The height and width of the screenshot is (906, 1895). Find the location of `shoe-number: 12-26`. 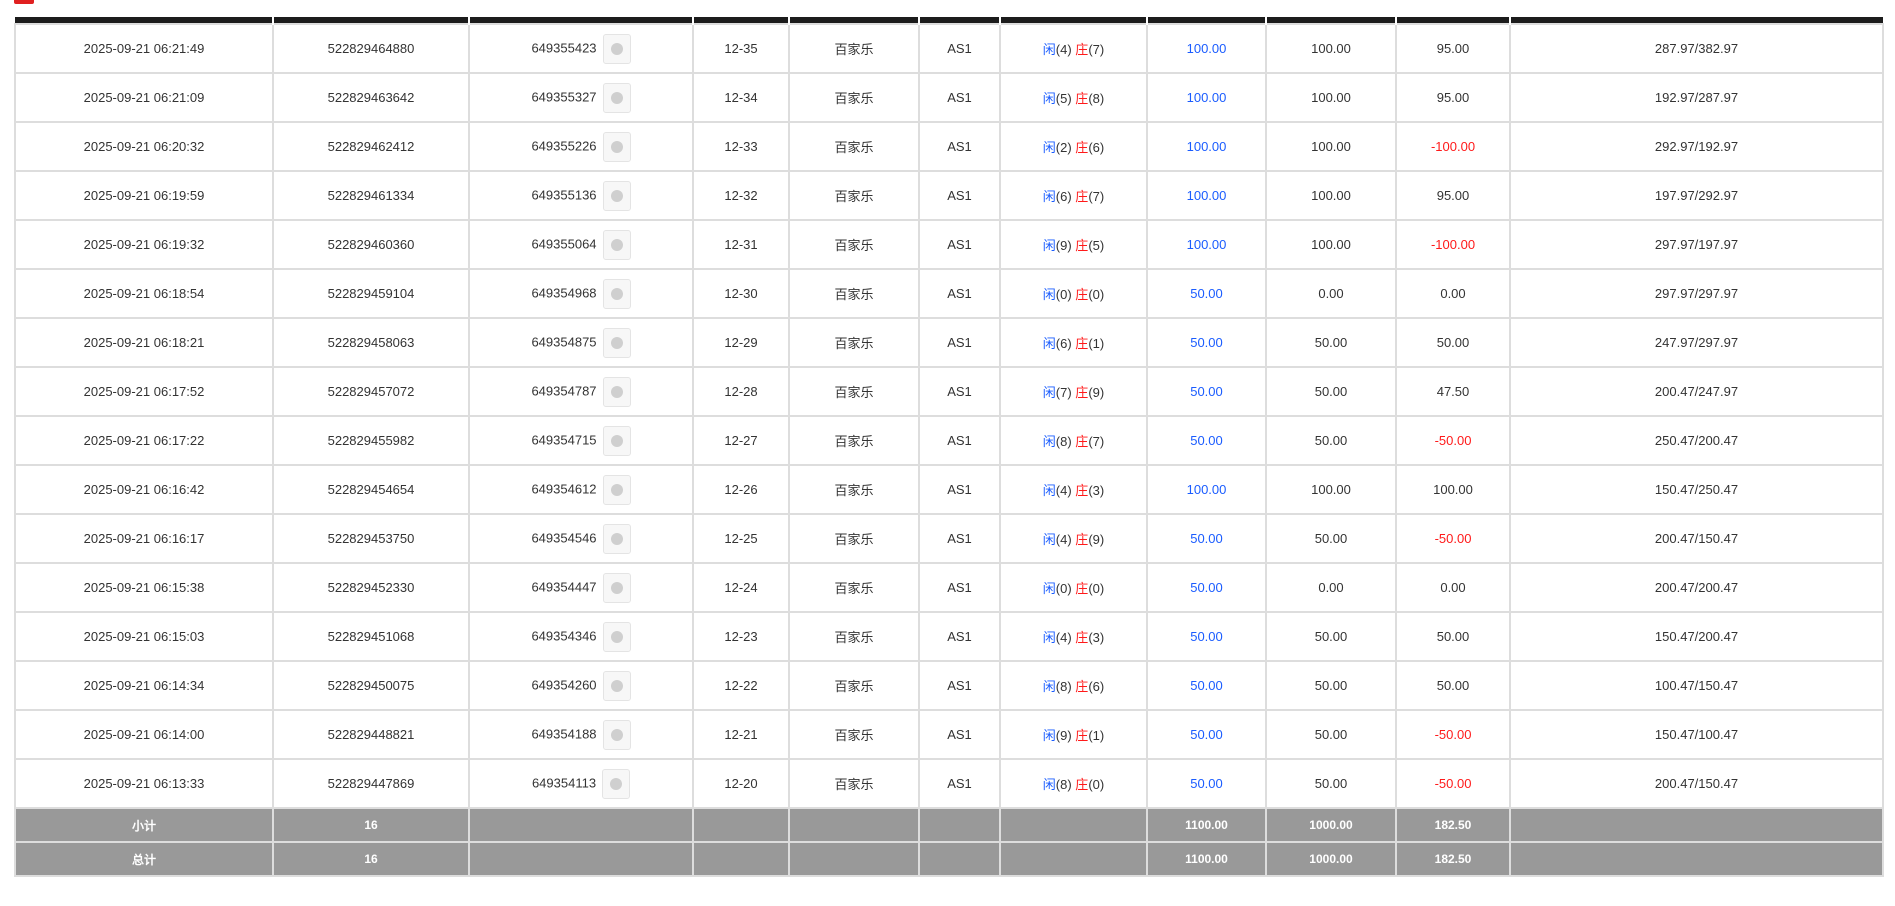

shoe-number: 12-26 is located at coordinates (741, 489).